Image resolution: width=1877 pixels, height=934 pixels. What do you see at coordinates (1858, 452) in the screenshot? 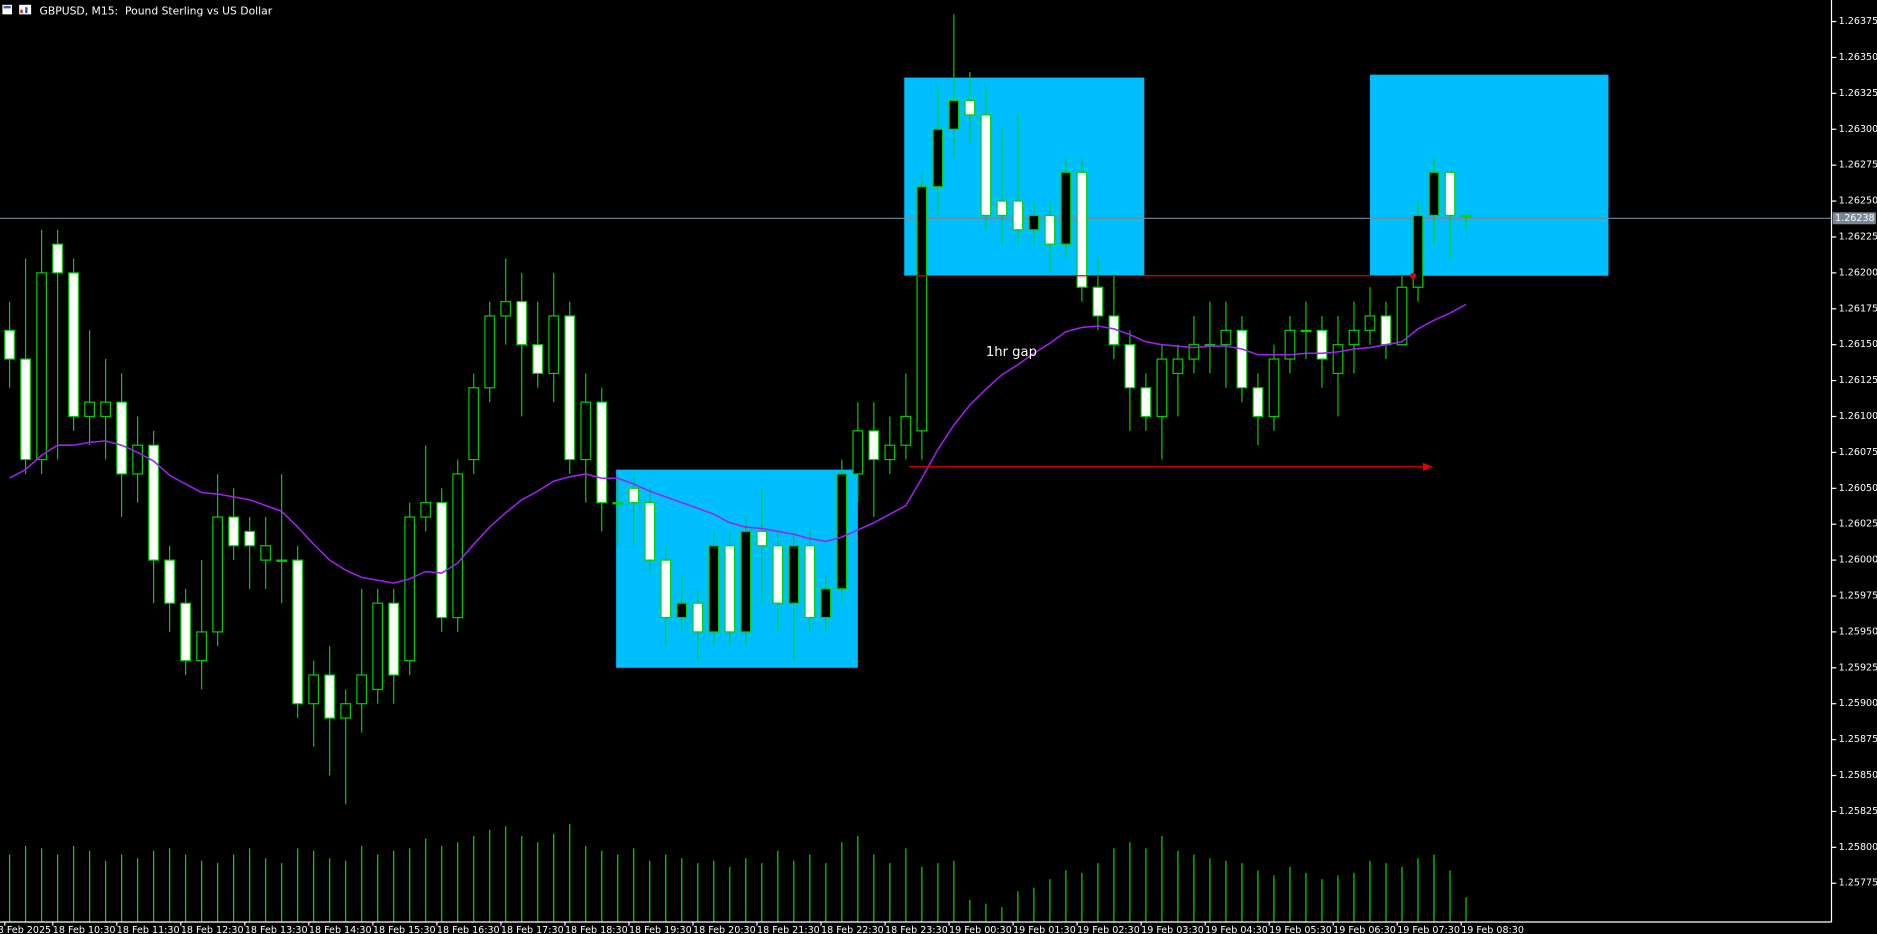
I see `y-tick-label: 1.26075` at bounding box center [1858, 452].